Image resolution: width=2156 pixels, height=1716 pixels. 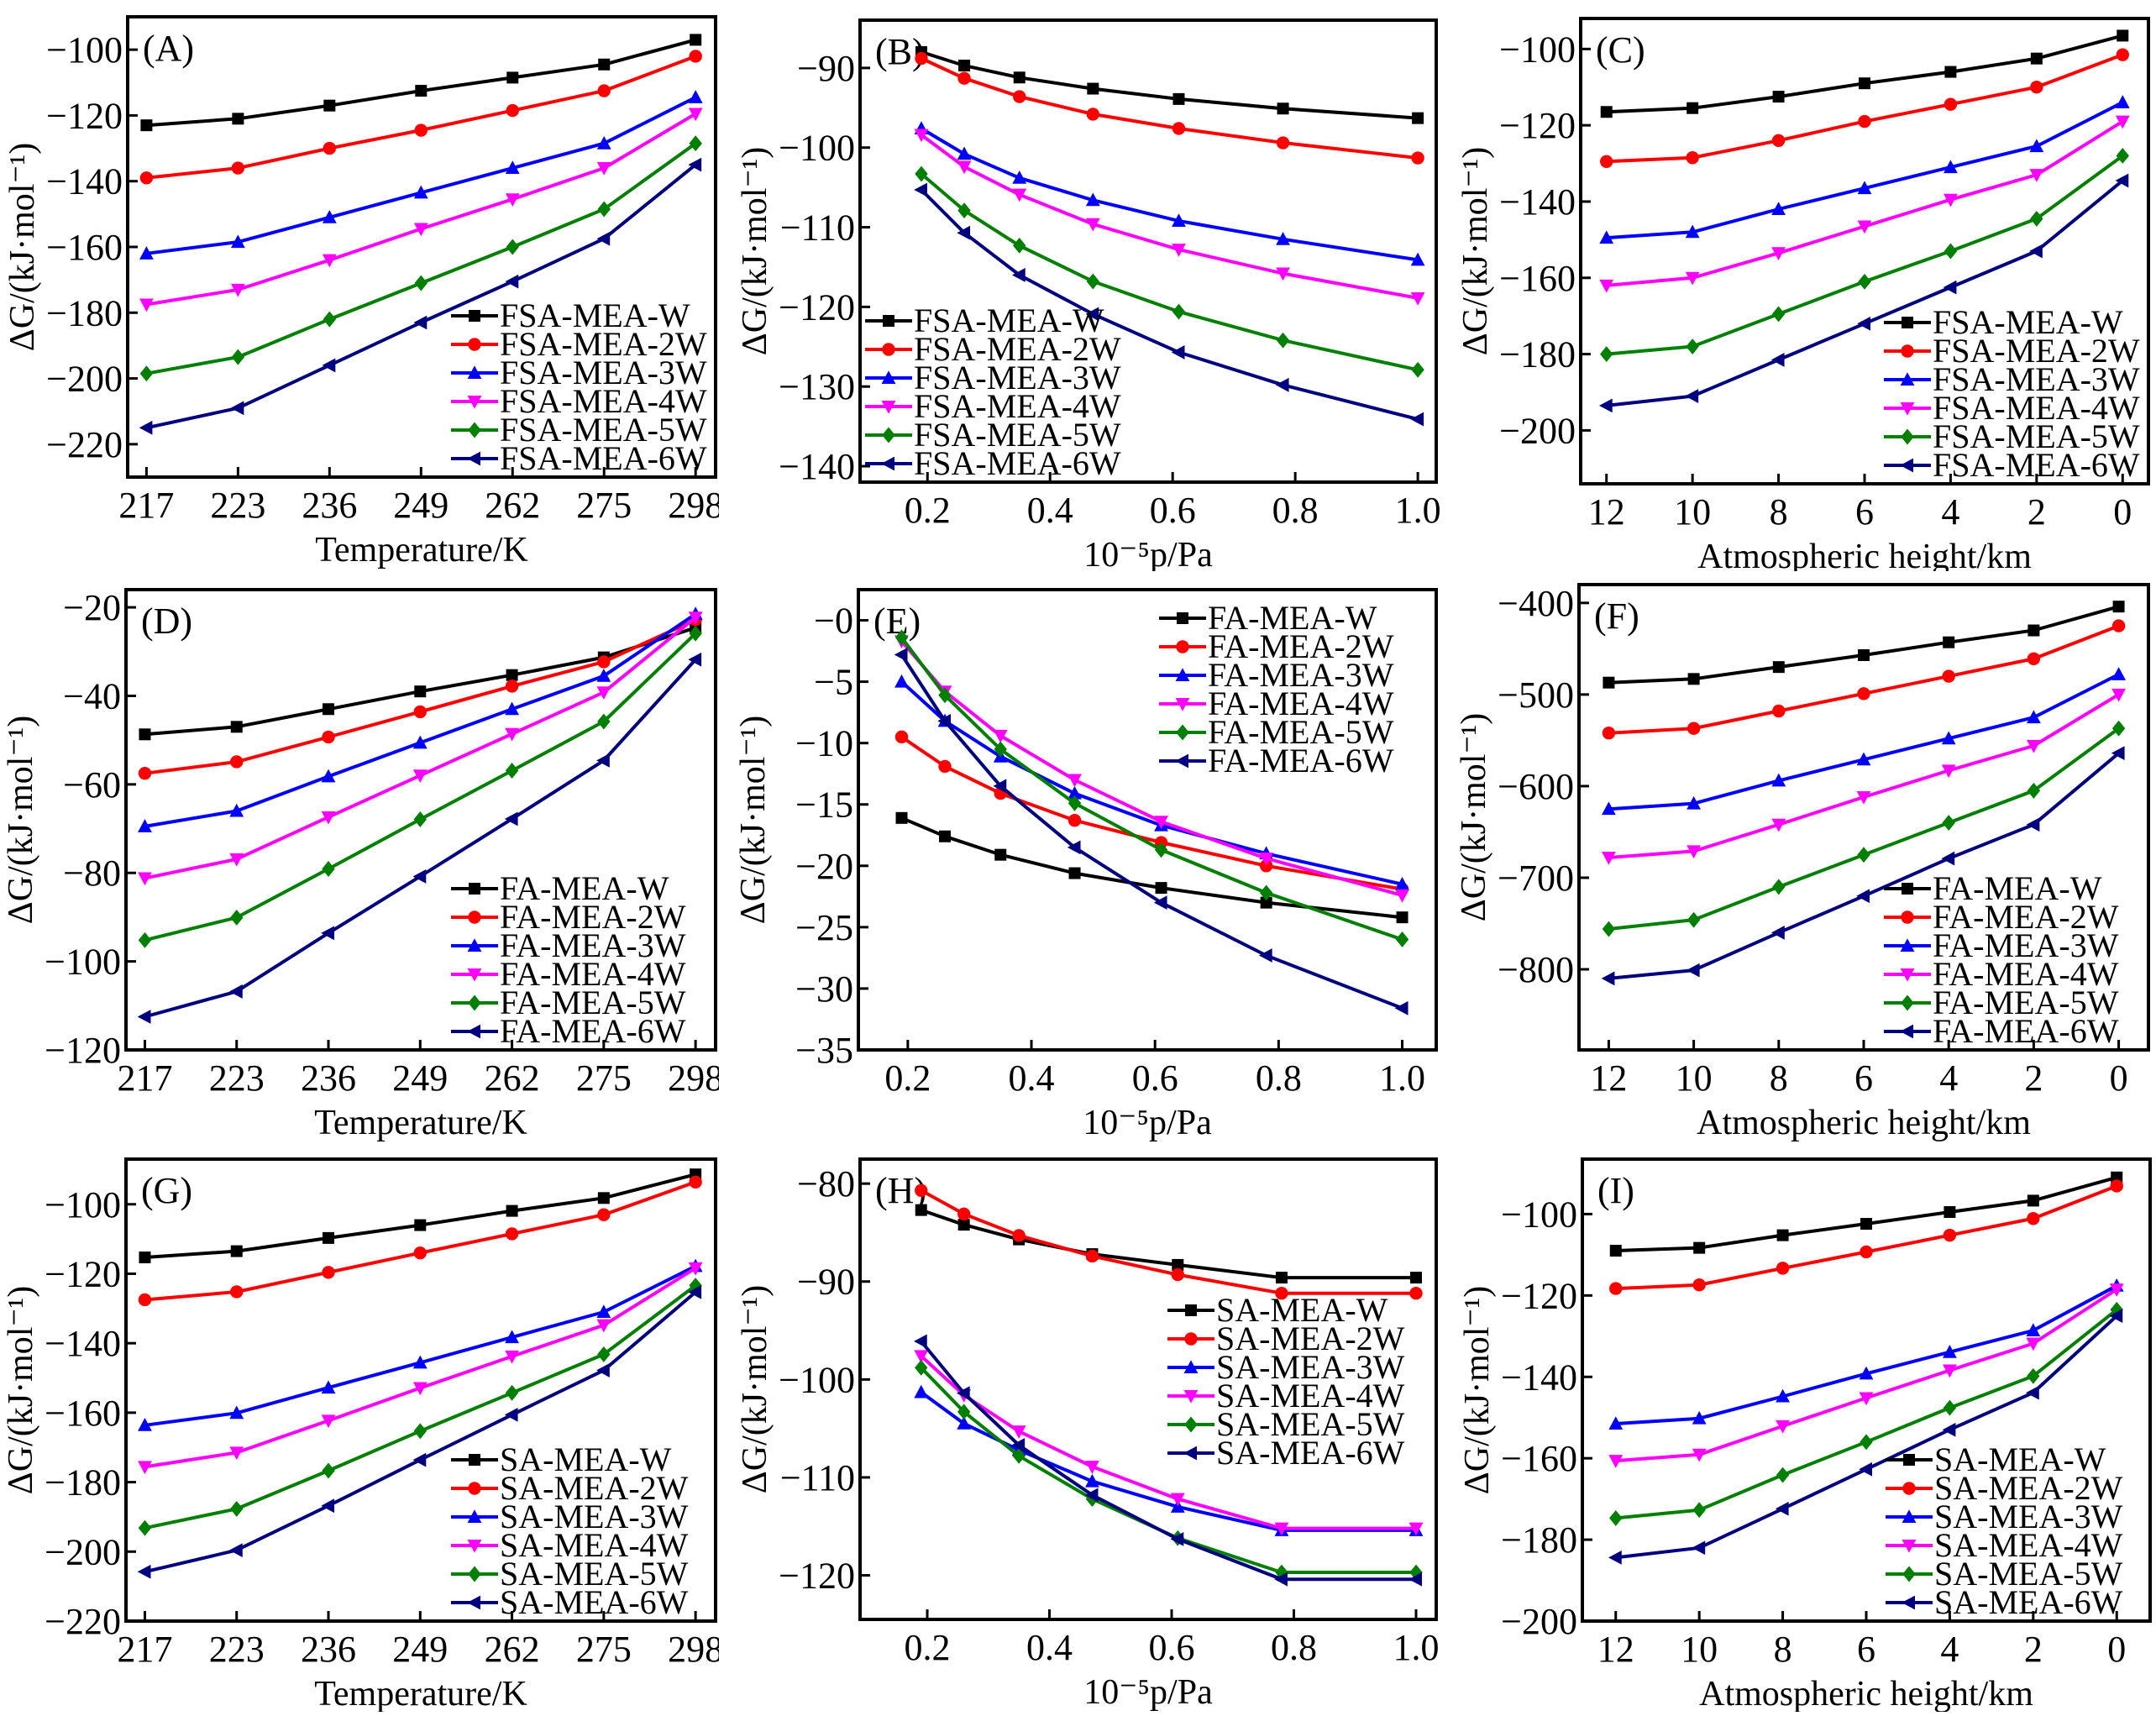 I want to click on x-axis-label: 10⁻⁵p/Pa, so click(x=1148, y=1693).